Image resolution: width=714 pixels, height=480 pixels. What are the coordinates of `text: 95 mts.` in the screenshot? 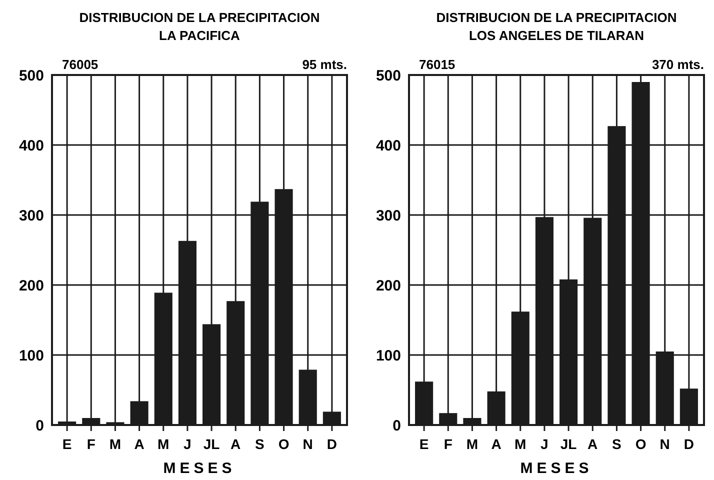 It's located at (324, 64).